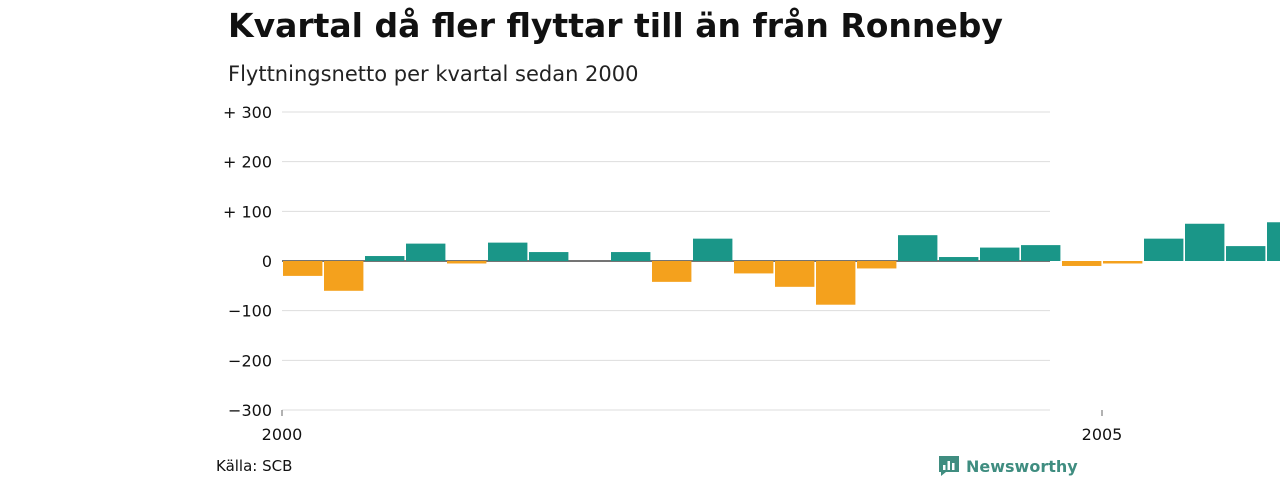 The width and height of the screenshot is (1280, 480). Describe the element at coordinates (247, 112) in the screenshot. I see `y-tick-label: + 300` at that location.